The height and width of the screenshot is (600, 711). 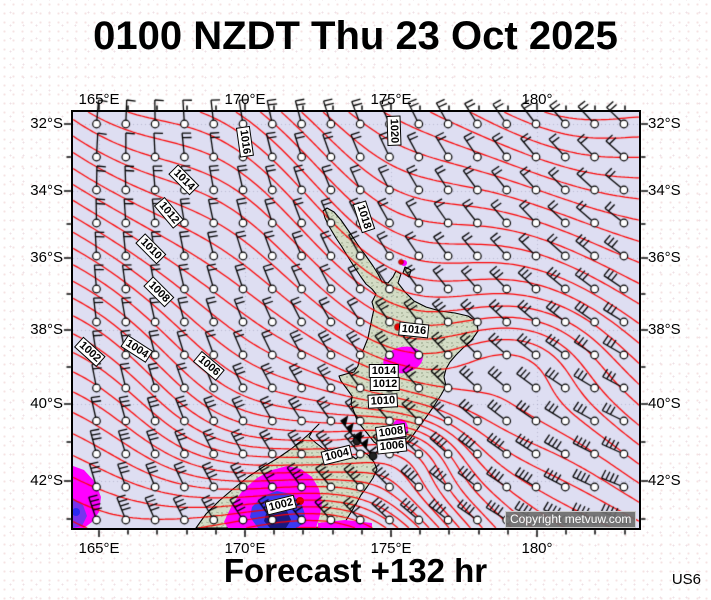 I want to click on lat-axis-label-left: 38°S, so click(x=46, y=329).